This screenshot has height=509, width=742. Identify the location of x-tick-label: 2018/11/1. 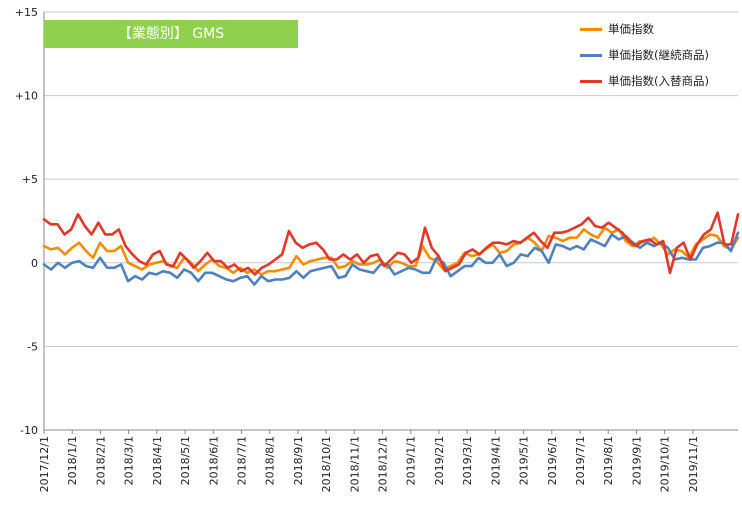
(354, 464).